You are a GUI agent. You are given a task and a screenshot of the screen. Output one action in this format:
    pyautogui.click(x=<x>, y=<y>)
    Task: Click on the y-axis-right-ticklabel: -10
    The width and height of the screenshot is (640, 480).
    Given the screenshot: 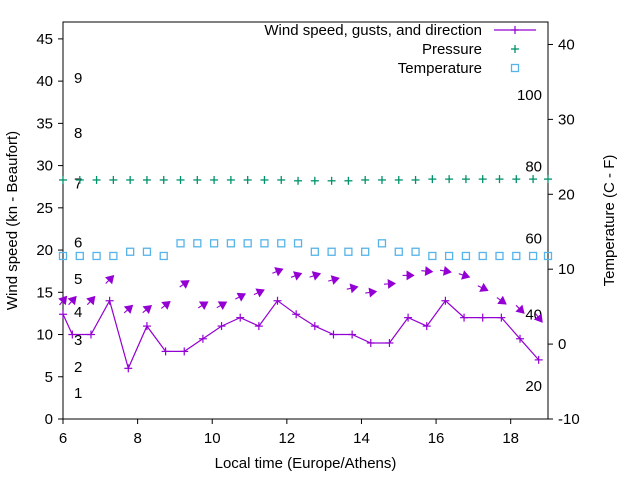 What is the action you would take?
    pyautogui.click(x=569, y=419)
    